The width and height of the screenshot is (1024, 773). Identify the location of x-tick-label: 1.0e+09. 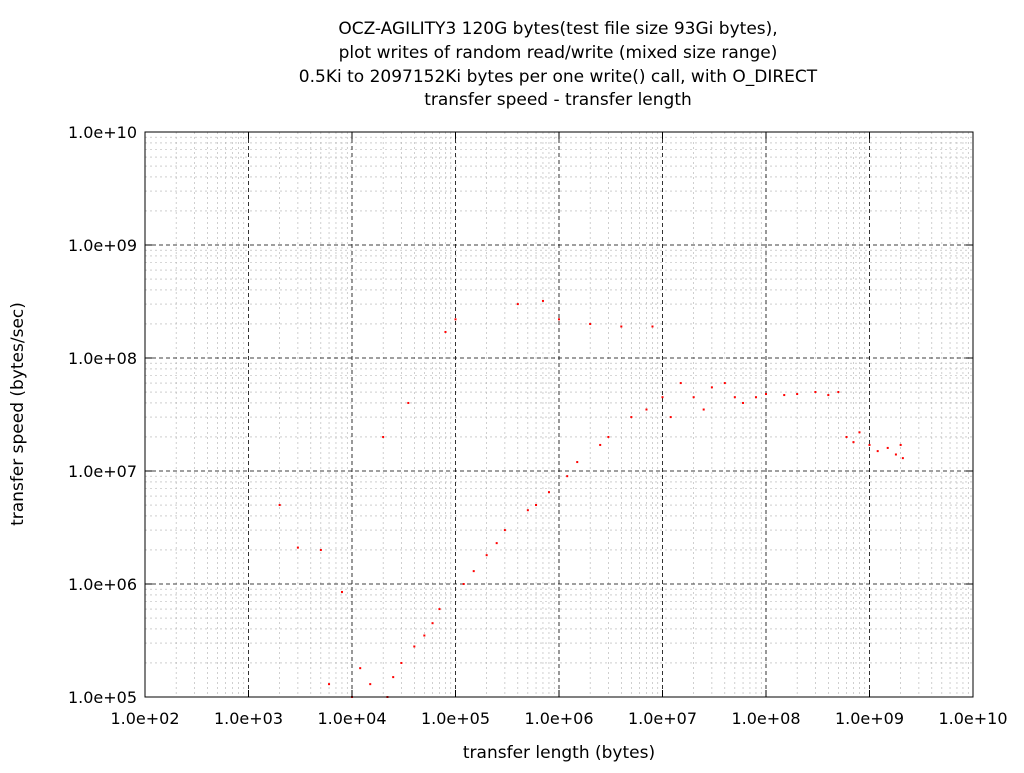
(869, 718).